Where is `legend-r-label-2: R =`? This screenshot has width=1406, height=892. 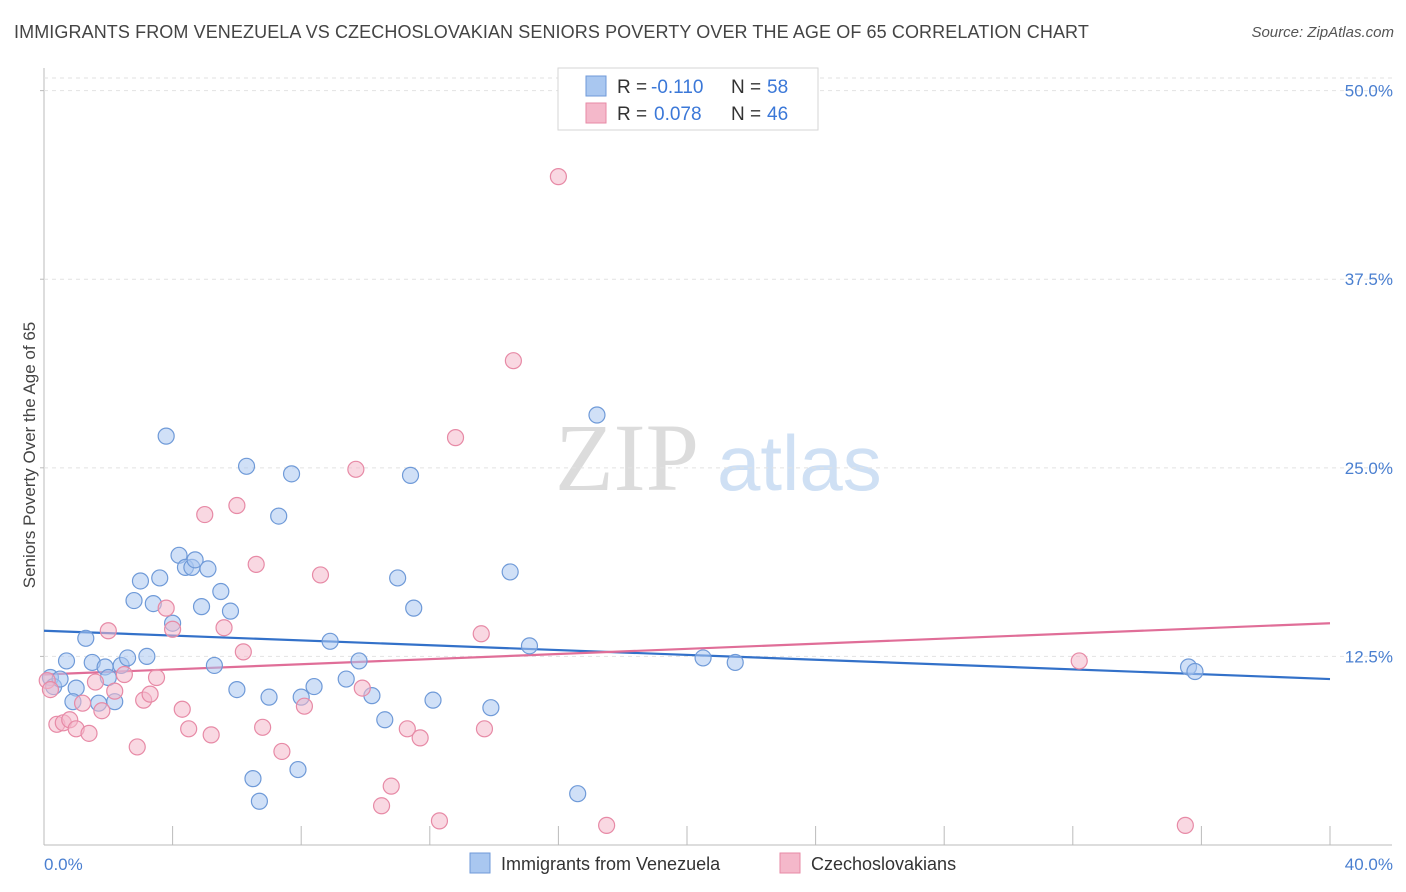
legend-r-label-2: R = is located at coordinates (632, 114).